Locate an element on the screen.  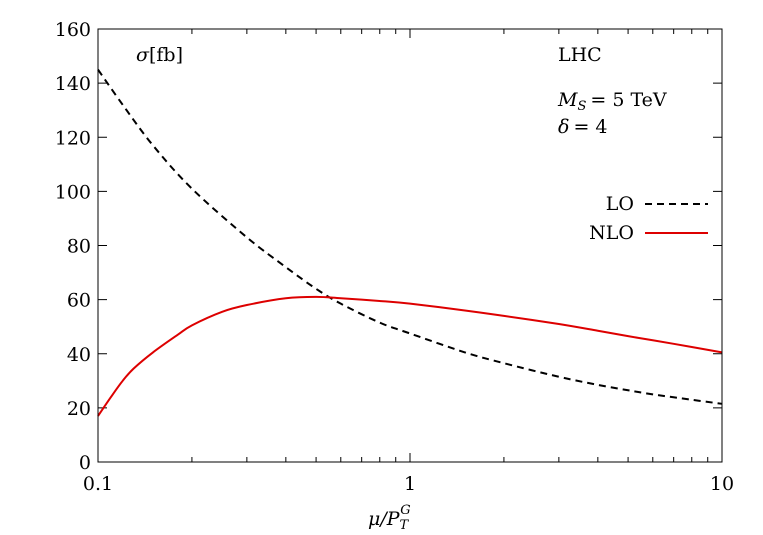
legend-label-lo: LO is located at coordinates (620, 204).